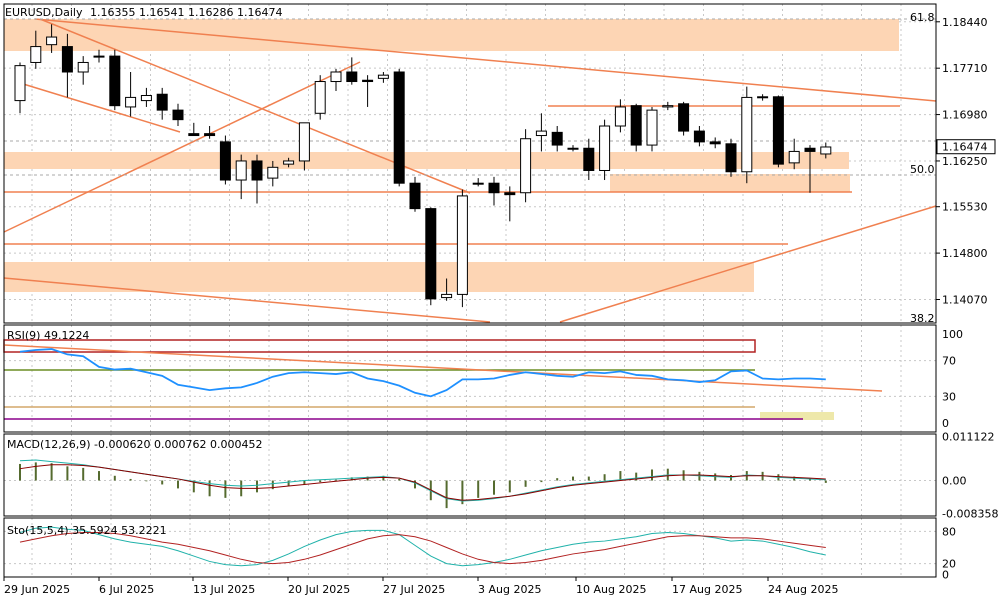 The width and height of the screenshot is (1000, 600). Describe the element at coordinates (319, 589) in the screenshot. I see `x-tick-label-3: 20 Jul 2025` at that location.